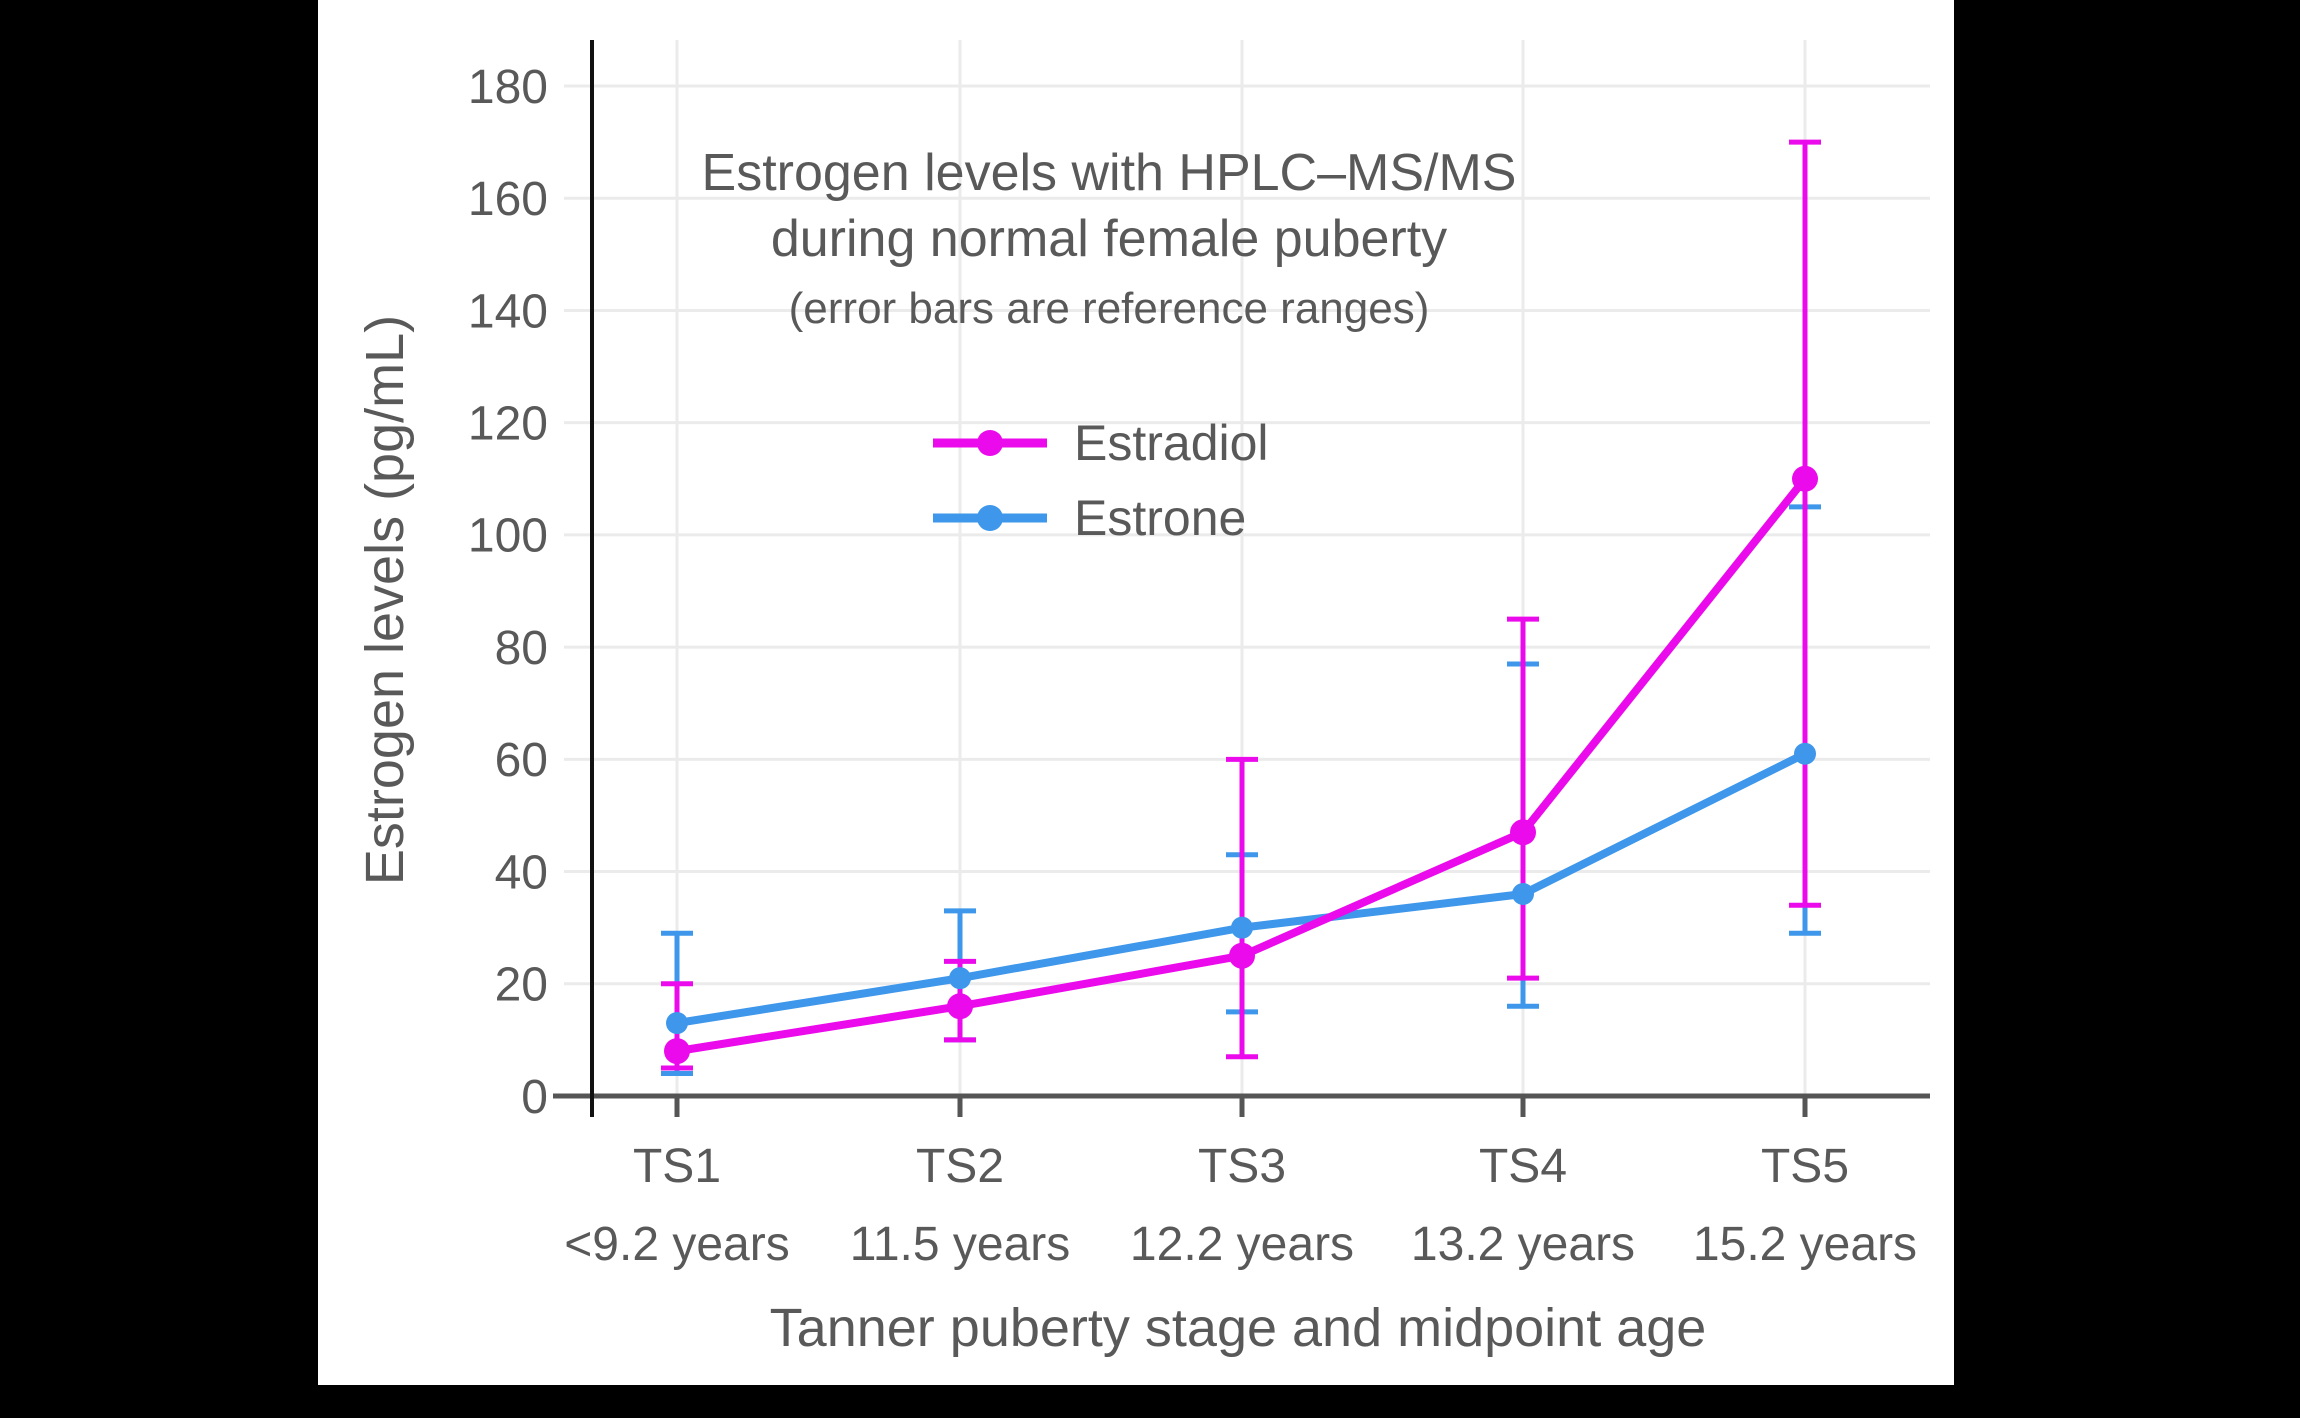 Image resolution: width=2300 pixels, height=1418 pixels. What do you see at coordinates (1805, 1166) in the screenshot?
I see `x-category-label: TS5` at bounding box center [1805, 1166].